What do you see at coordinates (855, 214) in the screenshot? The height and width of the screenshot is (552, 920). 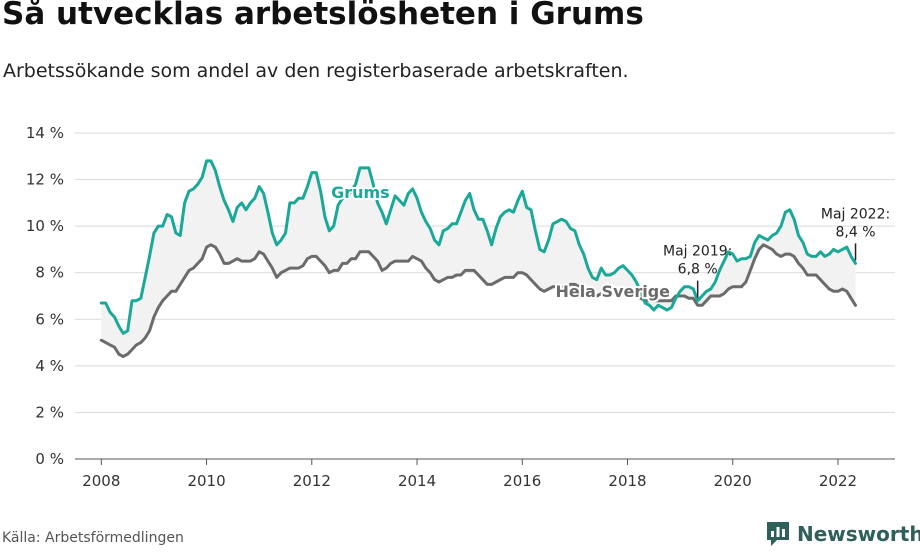 I see `annotation-line: Maj 2022:` at bounding box center [855, 214].